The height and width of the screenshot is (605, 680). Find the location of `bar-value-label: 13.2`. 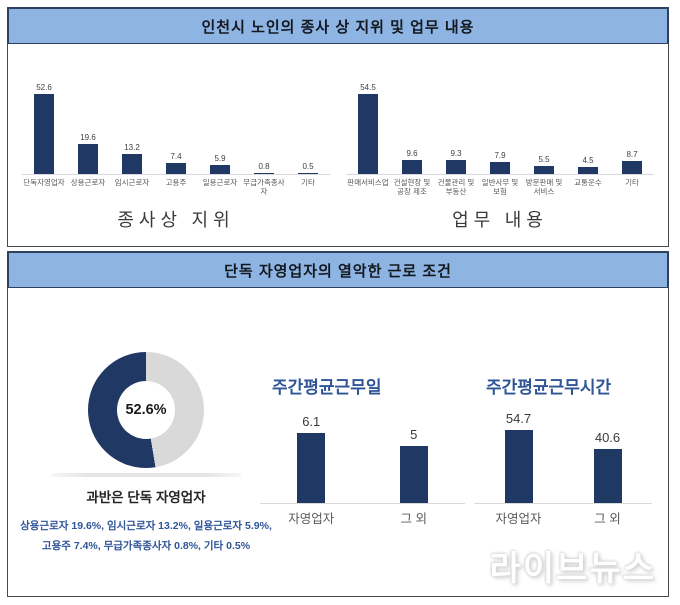

bar-value-label: 13.2 is located at coordinates (132, 147).